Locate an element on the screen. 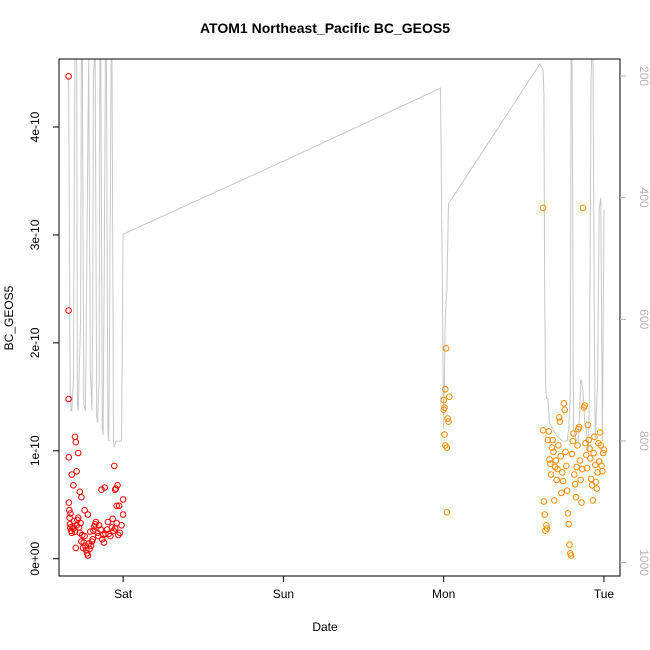 The width and height of the screenshot is (650, 650). x-axis-label: Date is located at coordinates (325, 627).